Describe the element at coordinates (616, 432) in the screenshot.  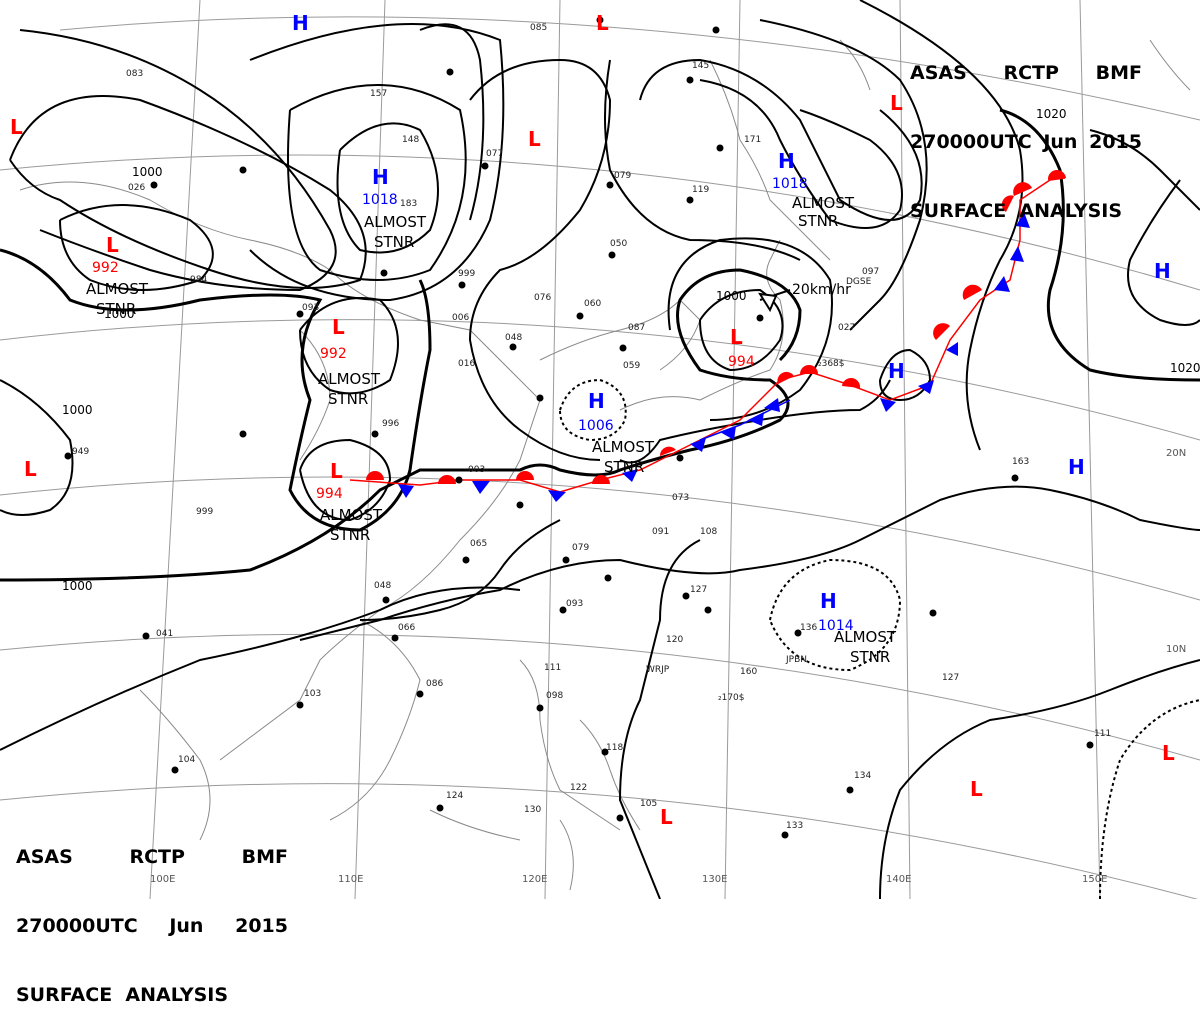
I see `high-center: H 1006 ALMOST STNR` at that location.